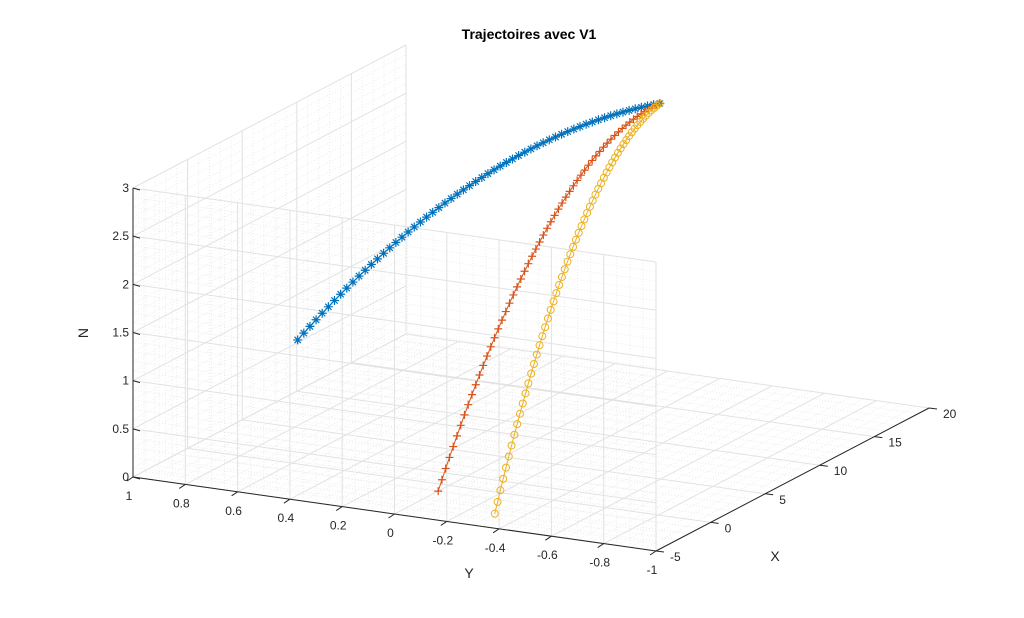 This screenshot has height=618, width=1024. Describe the element at coordinates (782, 500) in the screenshot. I see `x-tick-label: 5` at that location.